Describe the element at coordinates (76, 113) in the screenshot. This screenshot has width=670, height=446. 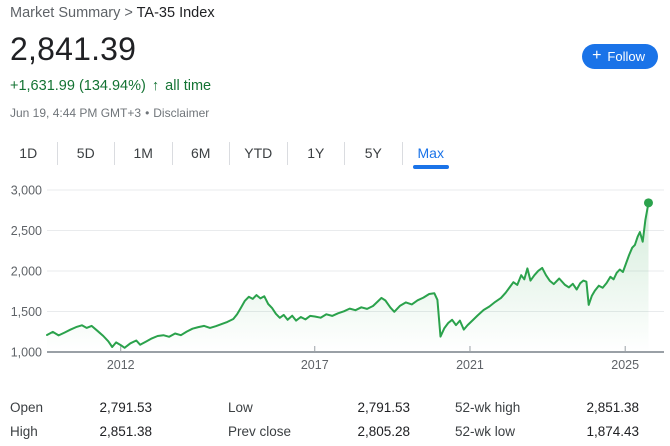
I see `timestamp: Jun 19, 4:44 PM GMT+3` at that location.